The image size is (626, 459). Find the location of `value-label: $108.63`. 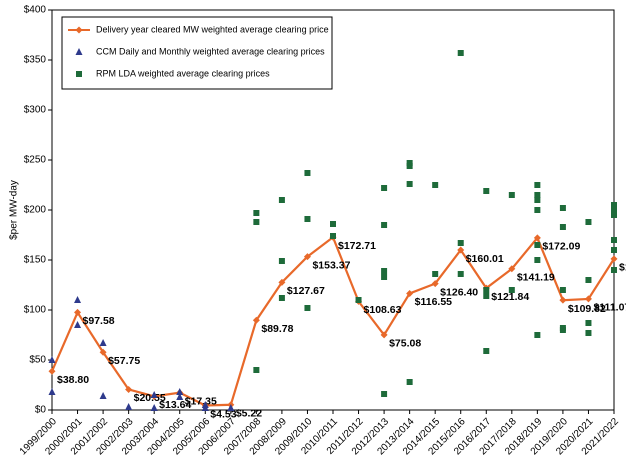

value-label: $108.63 is located at coordinates (383, 310).